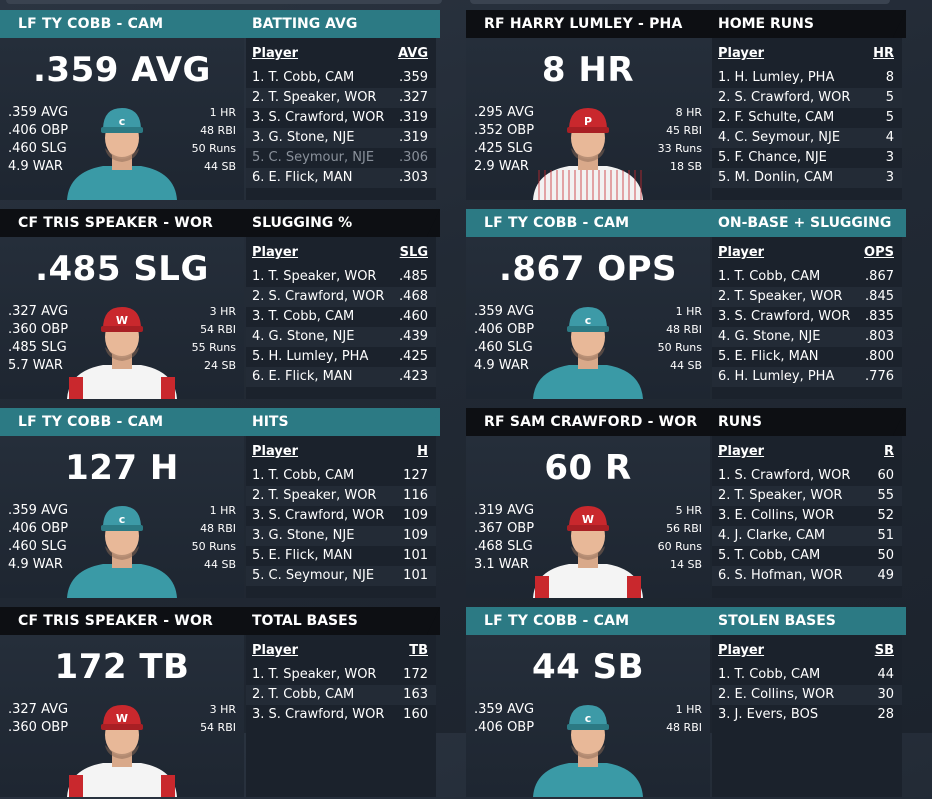  What do you see at coordinates (883, 53) in the screenshot?
I see `column-header-stat: HR` at bounding box center [883, 53].